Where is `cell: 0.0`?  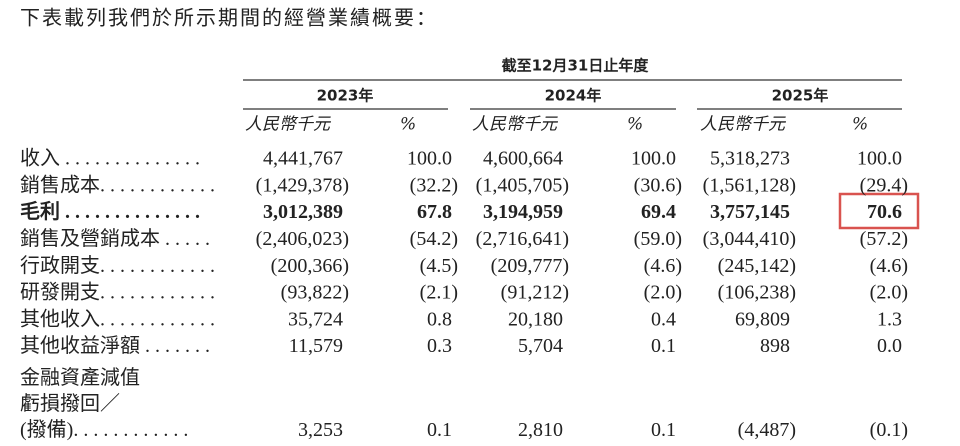 cell: 0.0 is located at coordinates (889, 346).